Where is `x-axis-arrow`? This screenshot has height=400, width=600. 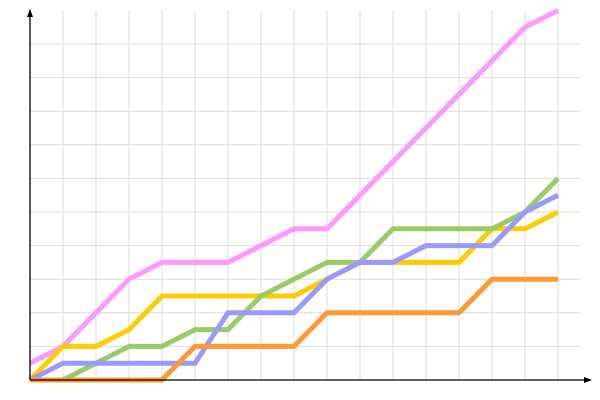
x-axis-arrow is located at coordinates (588, 380).